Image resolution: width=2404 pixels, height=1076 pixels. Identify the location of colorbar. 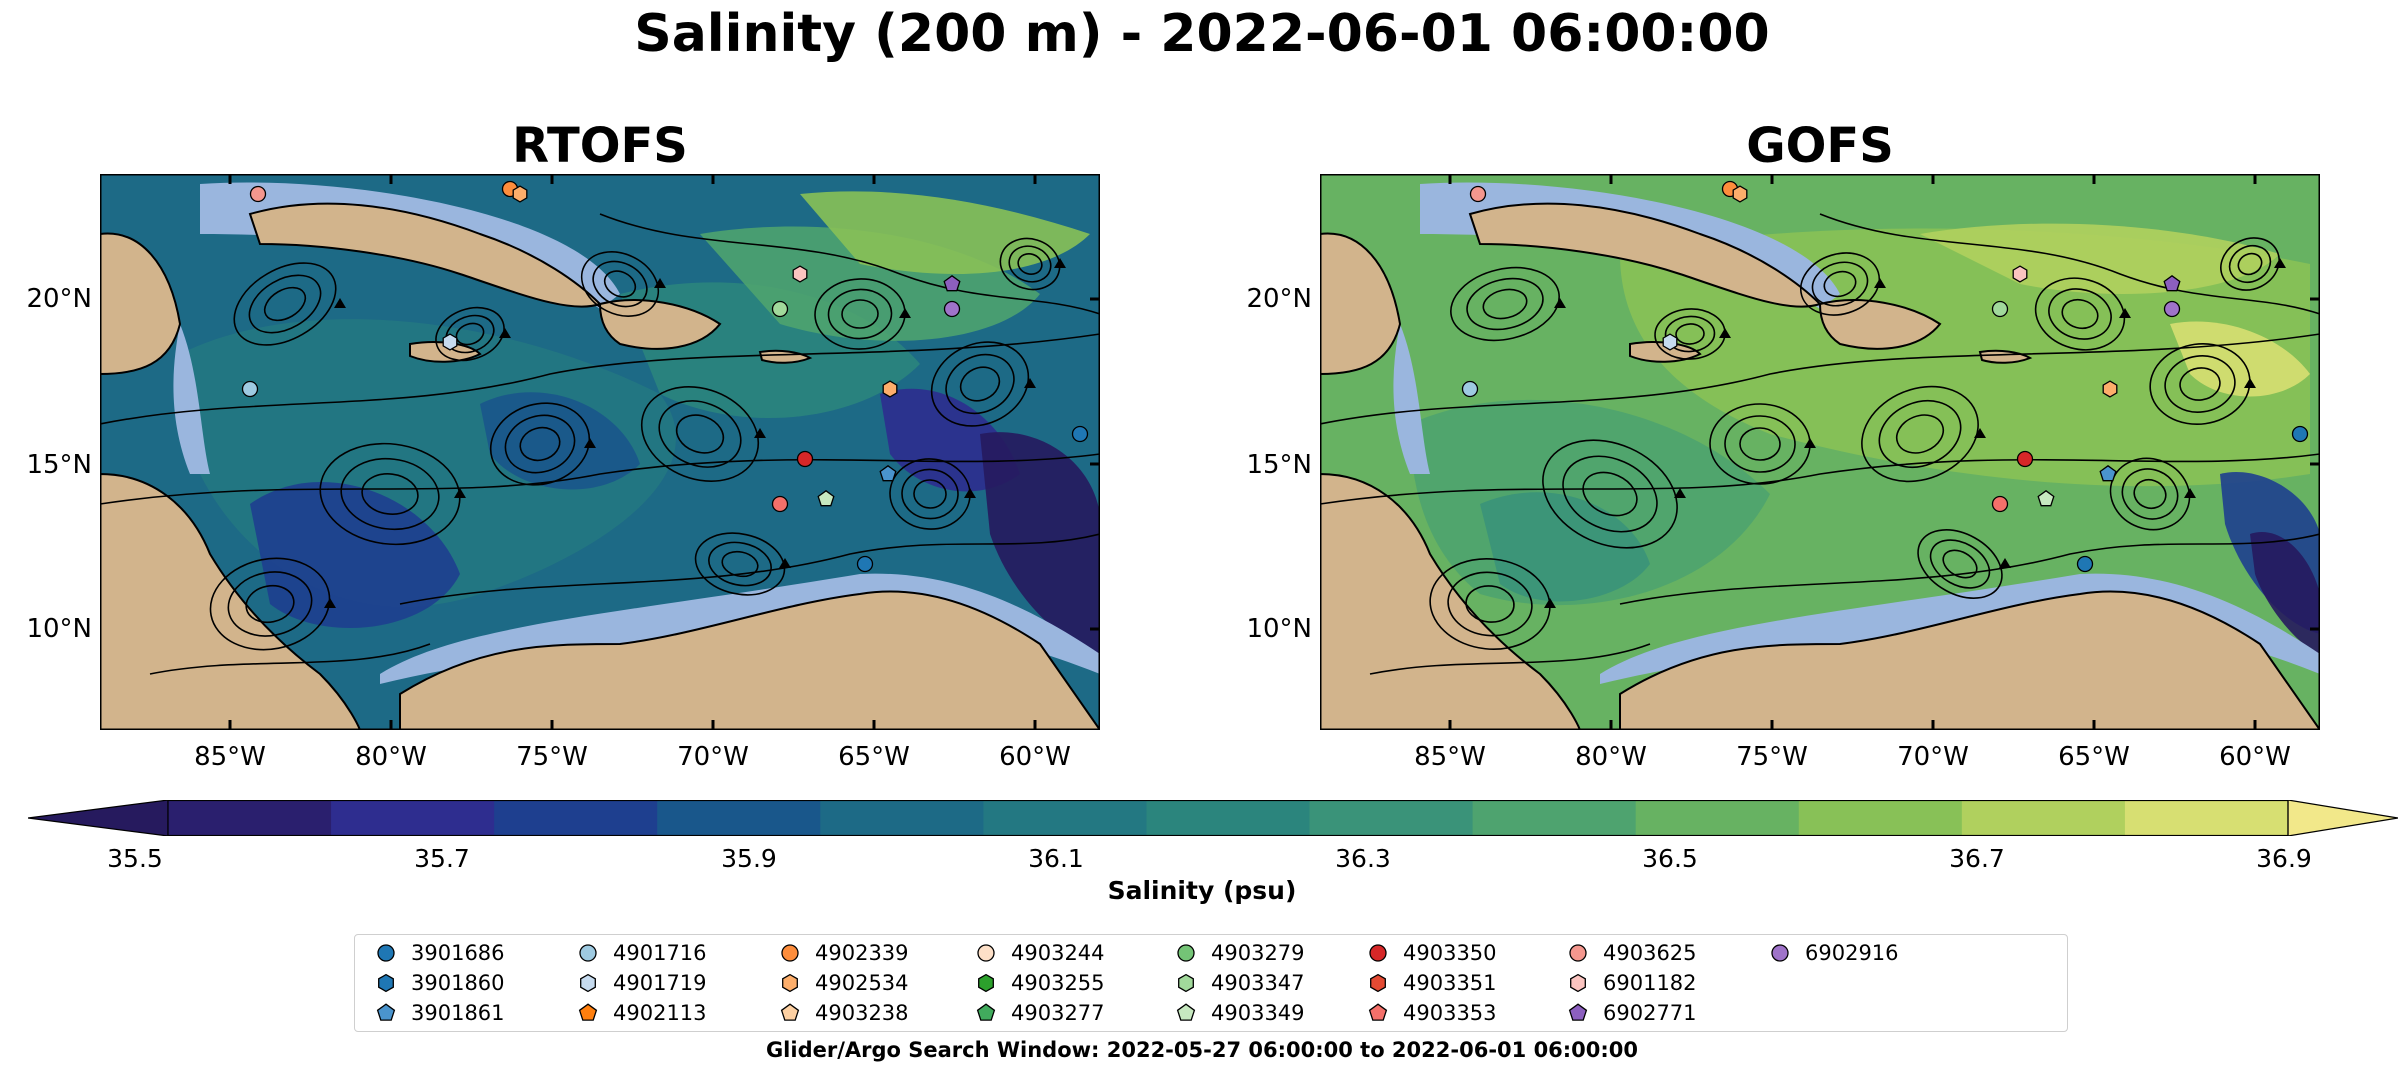
(1213, 818).